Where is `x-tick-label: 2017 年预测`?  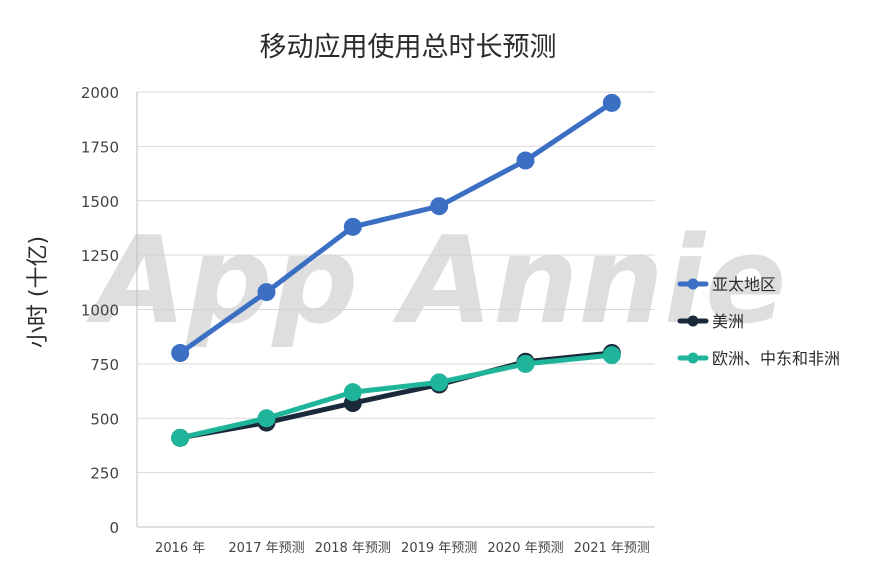 x-tick-label: 2017 年预测 is located at coordinates (266, 548).